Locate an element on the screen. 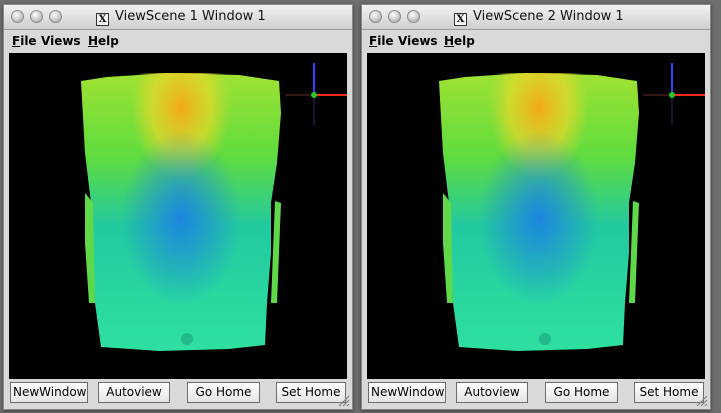 Image resolution: width=721 pixels, height=413 pixels. window-title-text: ViewScene 1 Window 1 is located at coordinates (190, 16).